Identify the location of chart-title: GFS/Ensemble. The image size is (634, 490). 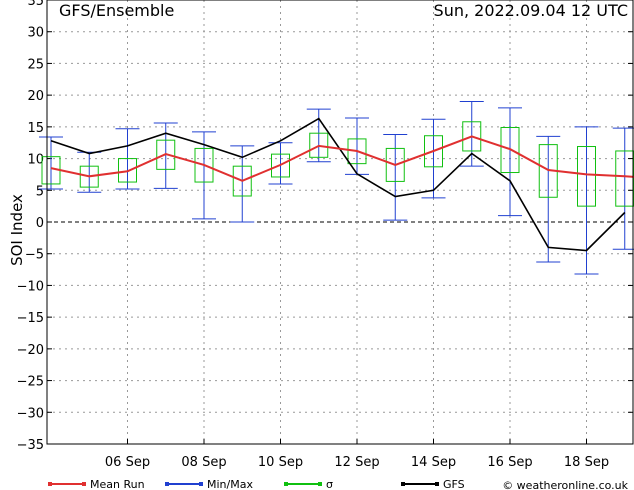
(116, 10).